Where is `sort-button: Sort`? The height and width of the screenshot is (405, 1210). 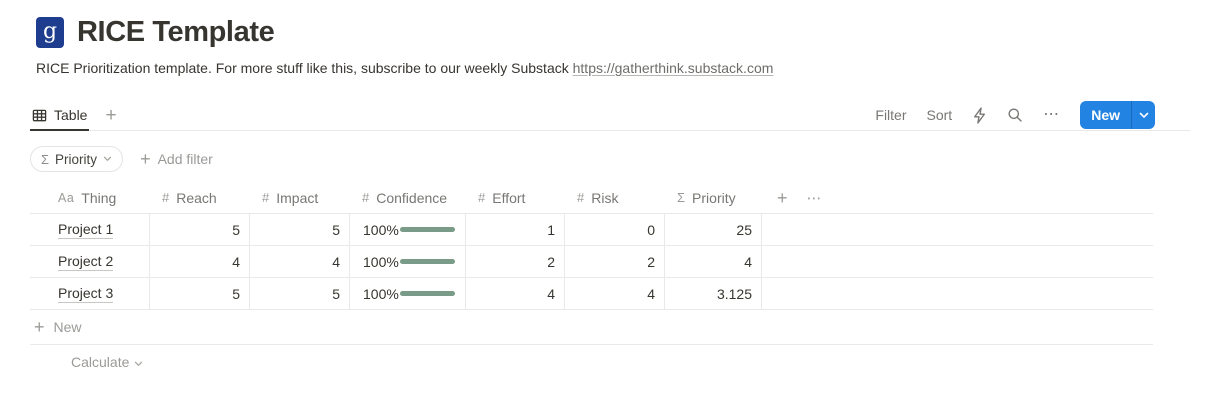
sort-button: Sort is located at coordinates (939, 115).